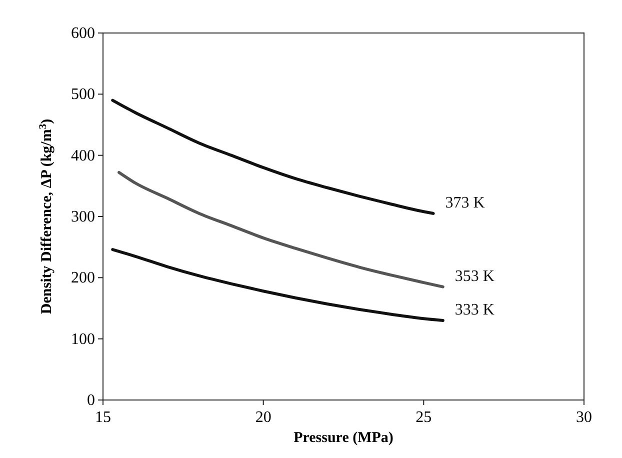 The width and height of the screenshot is (622, 458). Describe the element at coordinates (91, 400) in the screenshot. I see `y-tick-label: 0` at that location.